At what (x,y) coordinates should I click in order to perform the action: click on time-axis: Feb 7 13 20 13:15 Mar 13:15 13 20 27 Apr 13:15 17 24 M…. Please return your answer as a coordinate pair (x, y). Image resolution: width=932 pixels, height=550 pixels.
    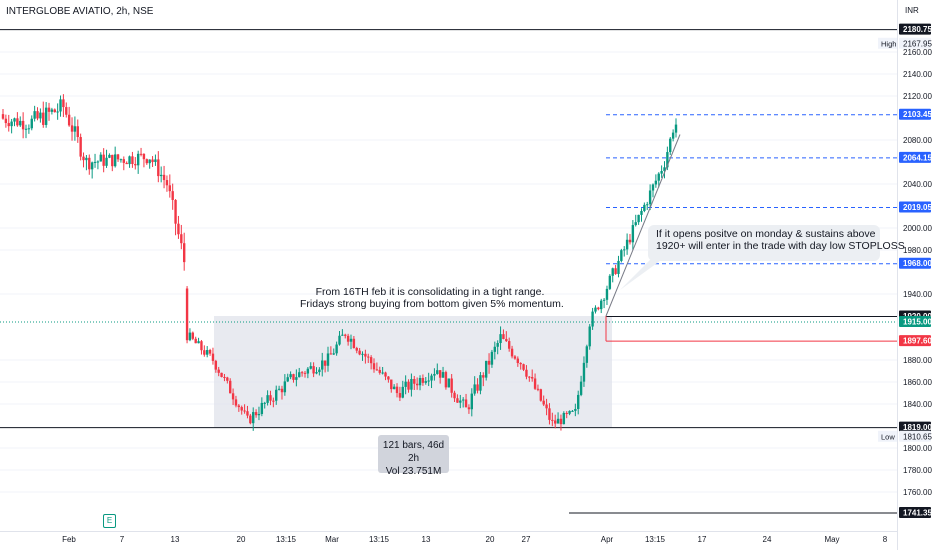
    Looking at the image, I should click on (475, 539).